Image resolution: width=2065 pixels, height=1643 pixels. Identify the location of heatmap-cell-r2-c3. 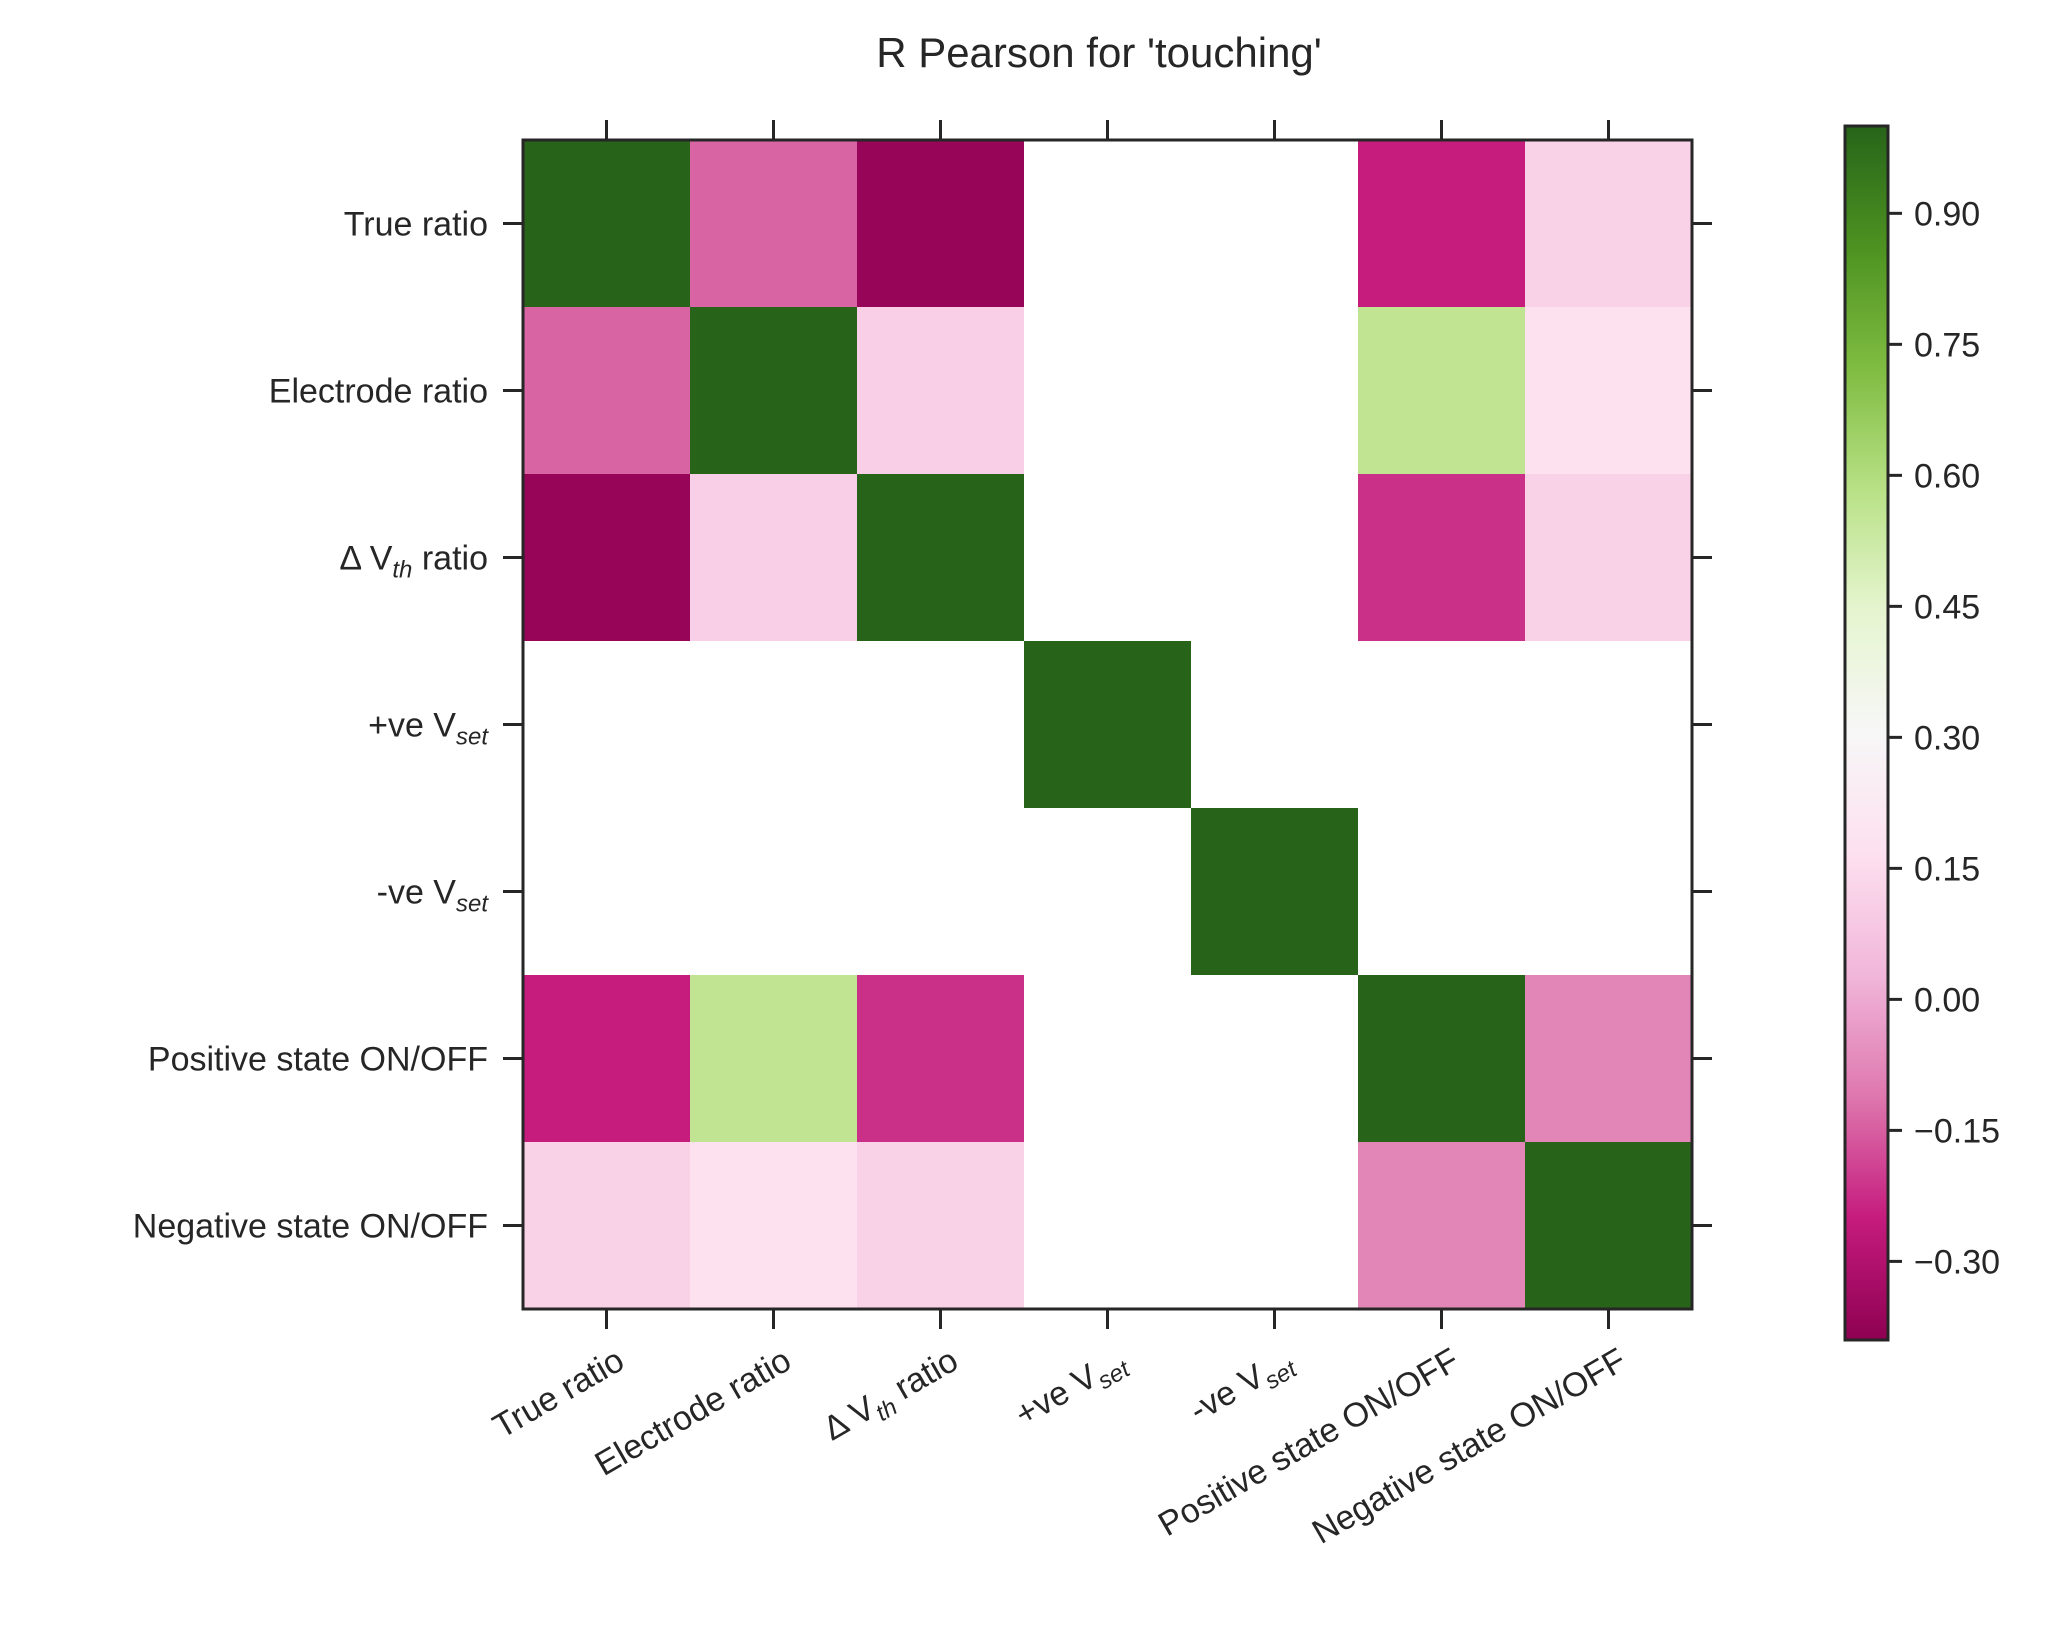
(1108, 558).